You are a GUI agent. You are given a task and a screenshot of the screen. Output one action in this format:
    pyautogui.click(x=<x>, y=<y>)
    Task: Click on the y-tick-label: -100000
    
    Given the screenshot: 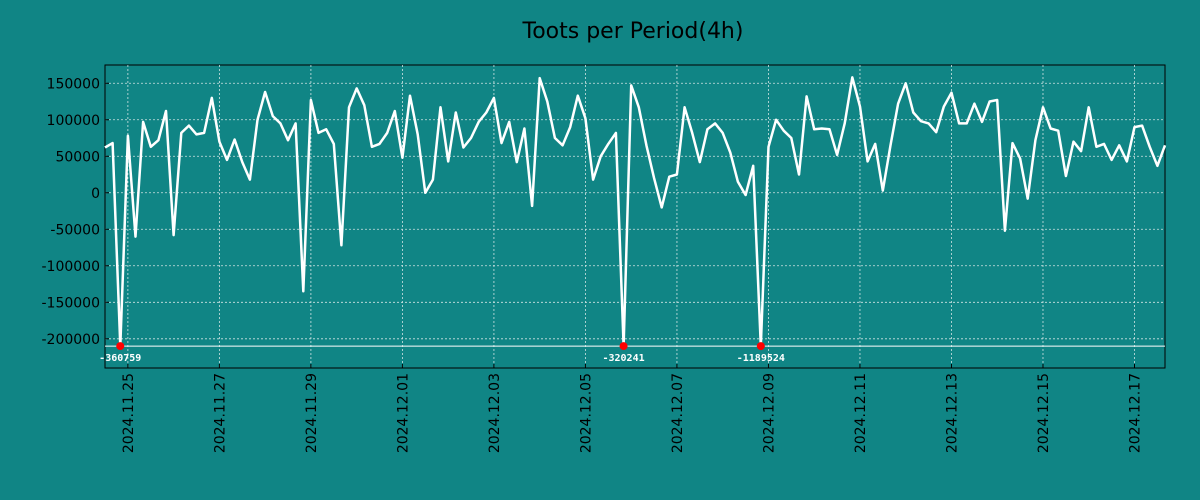 What is the action you would take?
    pyautogui.click(x=71, y=267)
    